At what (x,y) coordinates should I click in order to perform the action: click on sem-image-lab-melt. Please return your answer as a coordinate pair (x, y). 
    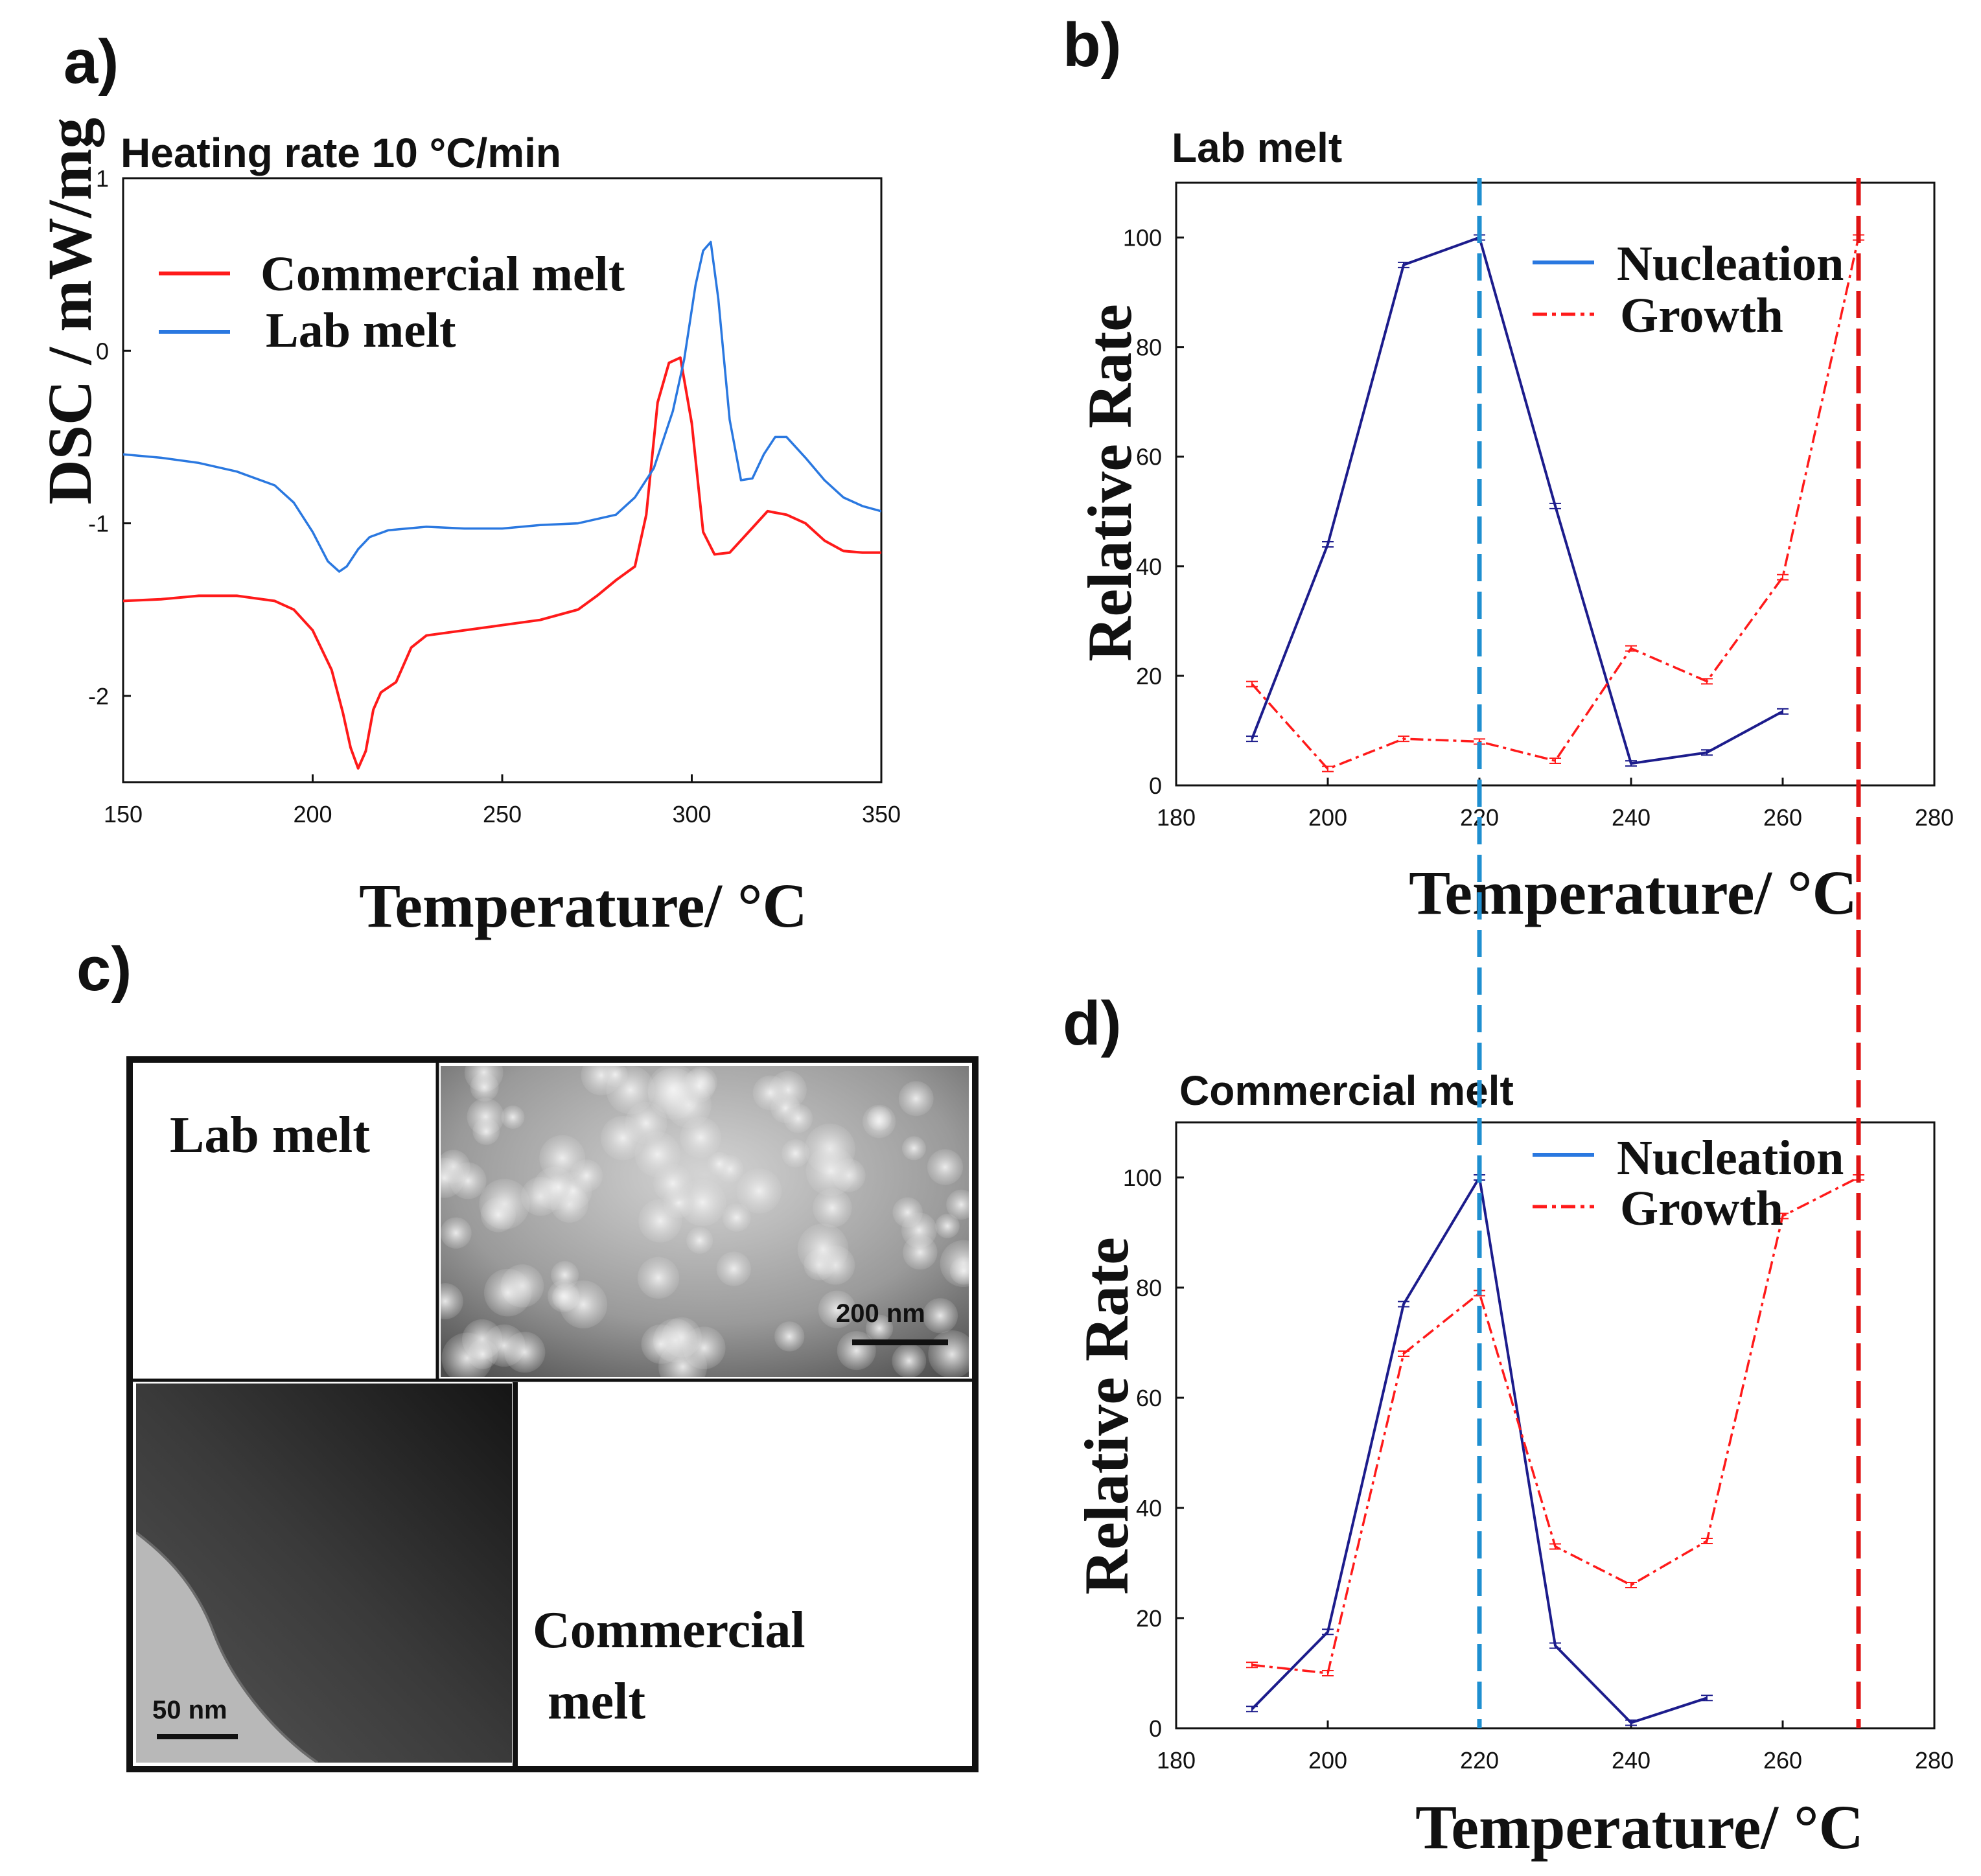
    Looking at the image, I should click on (705, 1221).